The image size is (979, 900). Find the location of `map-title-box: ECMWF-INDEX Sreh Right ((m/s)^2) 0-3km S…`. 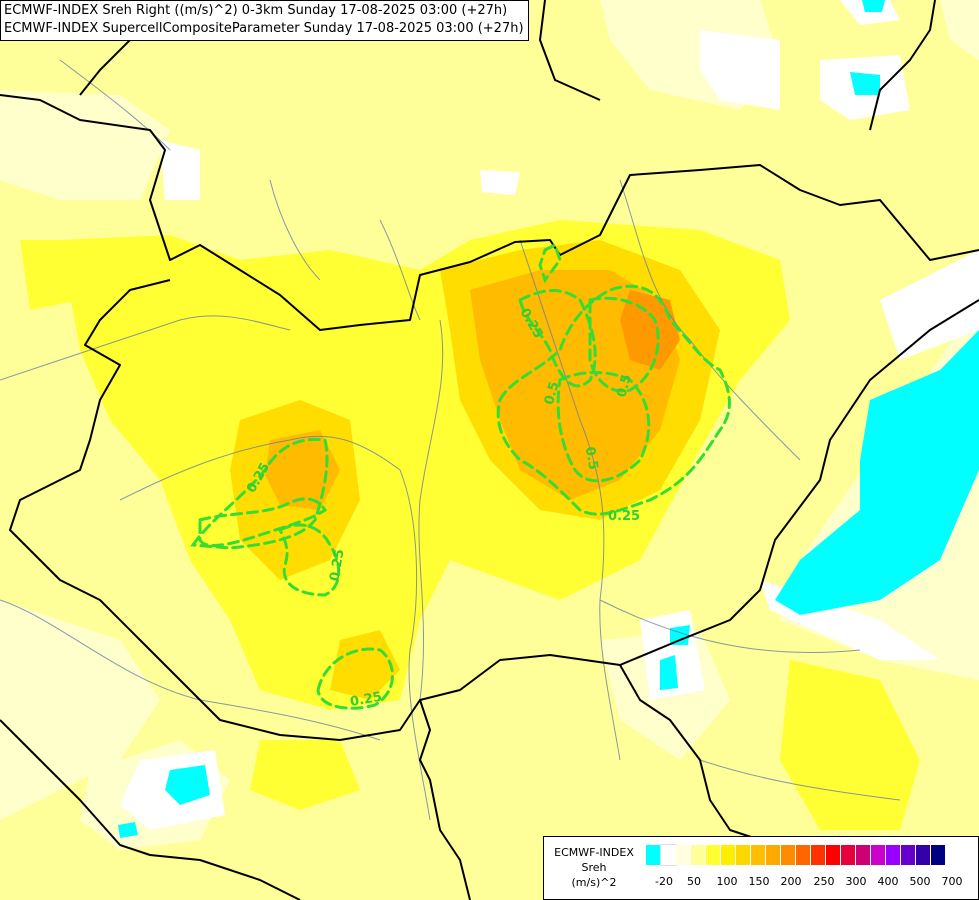

map-title-box: ECMWF-INDEX Sreh Right ((m/s)^2) 0-3km S… is located at coordinates (264, 20).